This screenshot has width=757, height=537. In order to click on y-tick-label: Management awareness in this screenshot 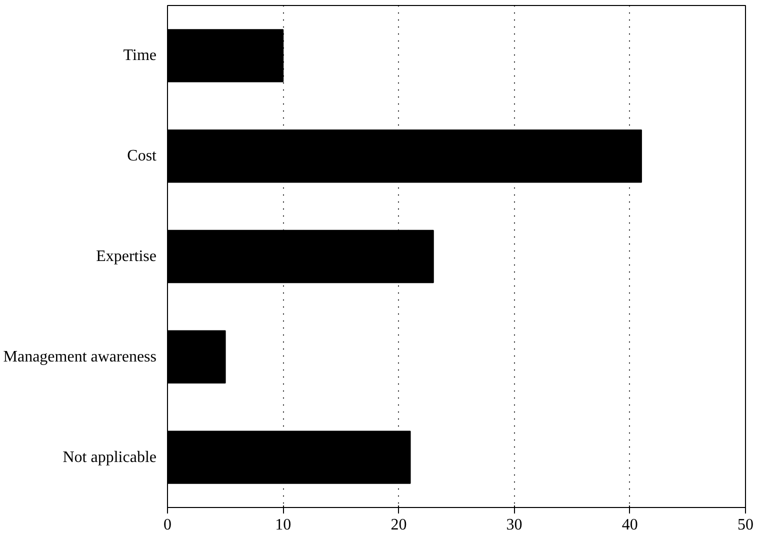, I will do `click(79, 357)`.